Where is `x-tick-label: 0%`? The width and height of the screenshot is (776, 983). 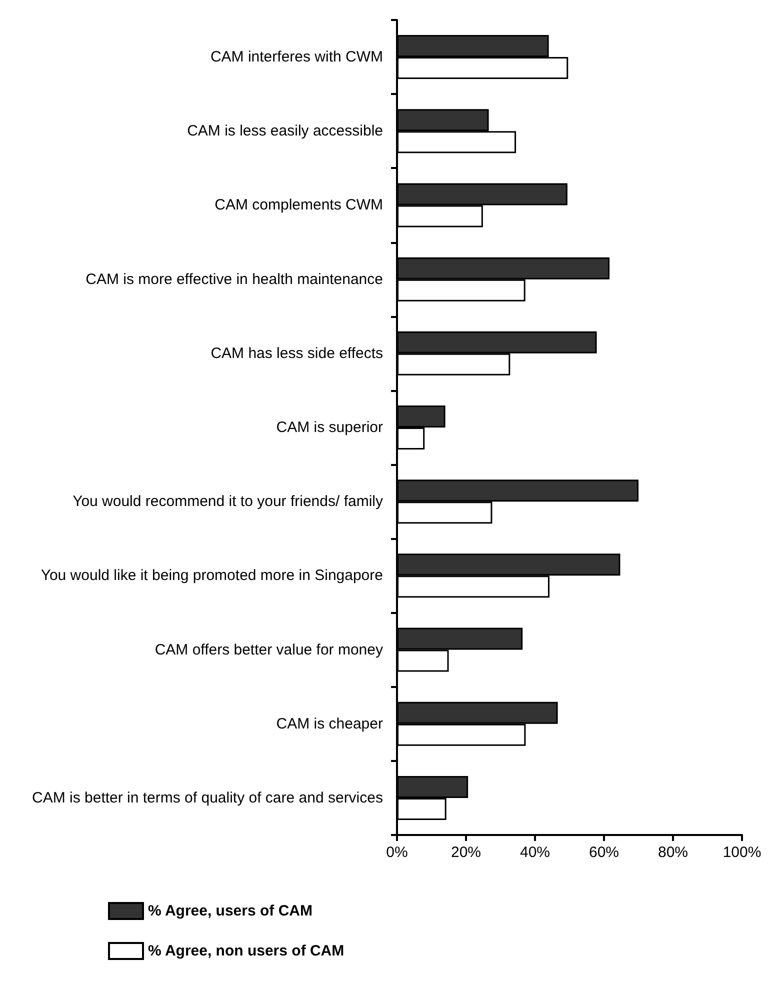
x-tick-label: 0% is located at coordinates (397, 852).